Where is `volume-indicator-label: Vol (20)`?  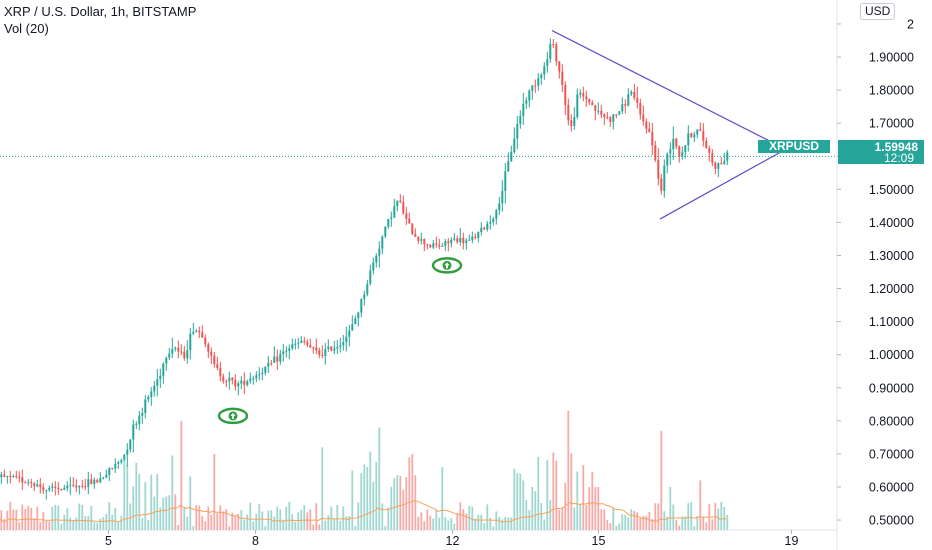 volume-indicator-label: Vol (20) is located at coordinates (26, 28).